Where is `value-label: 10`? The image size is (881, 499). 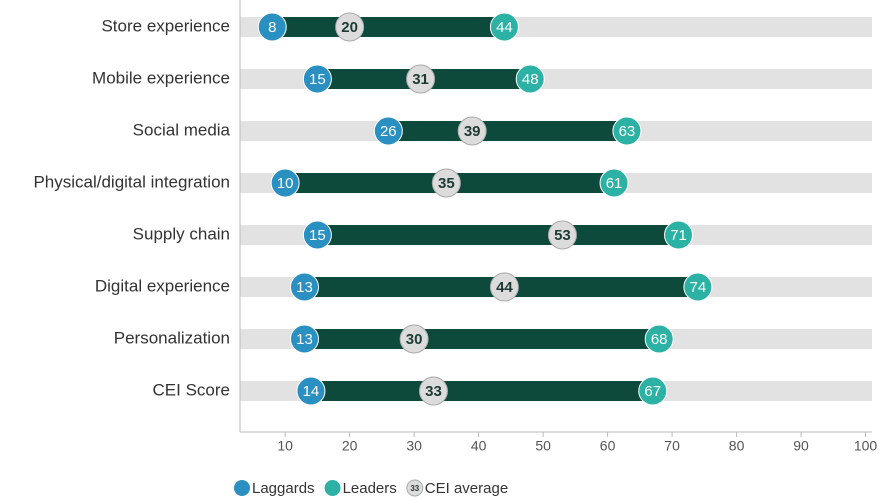 value-label: 10 is located at coordinates (285, 183).